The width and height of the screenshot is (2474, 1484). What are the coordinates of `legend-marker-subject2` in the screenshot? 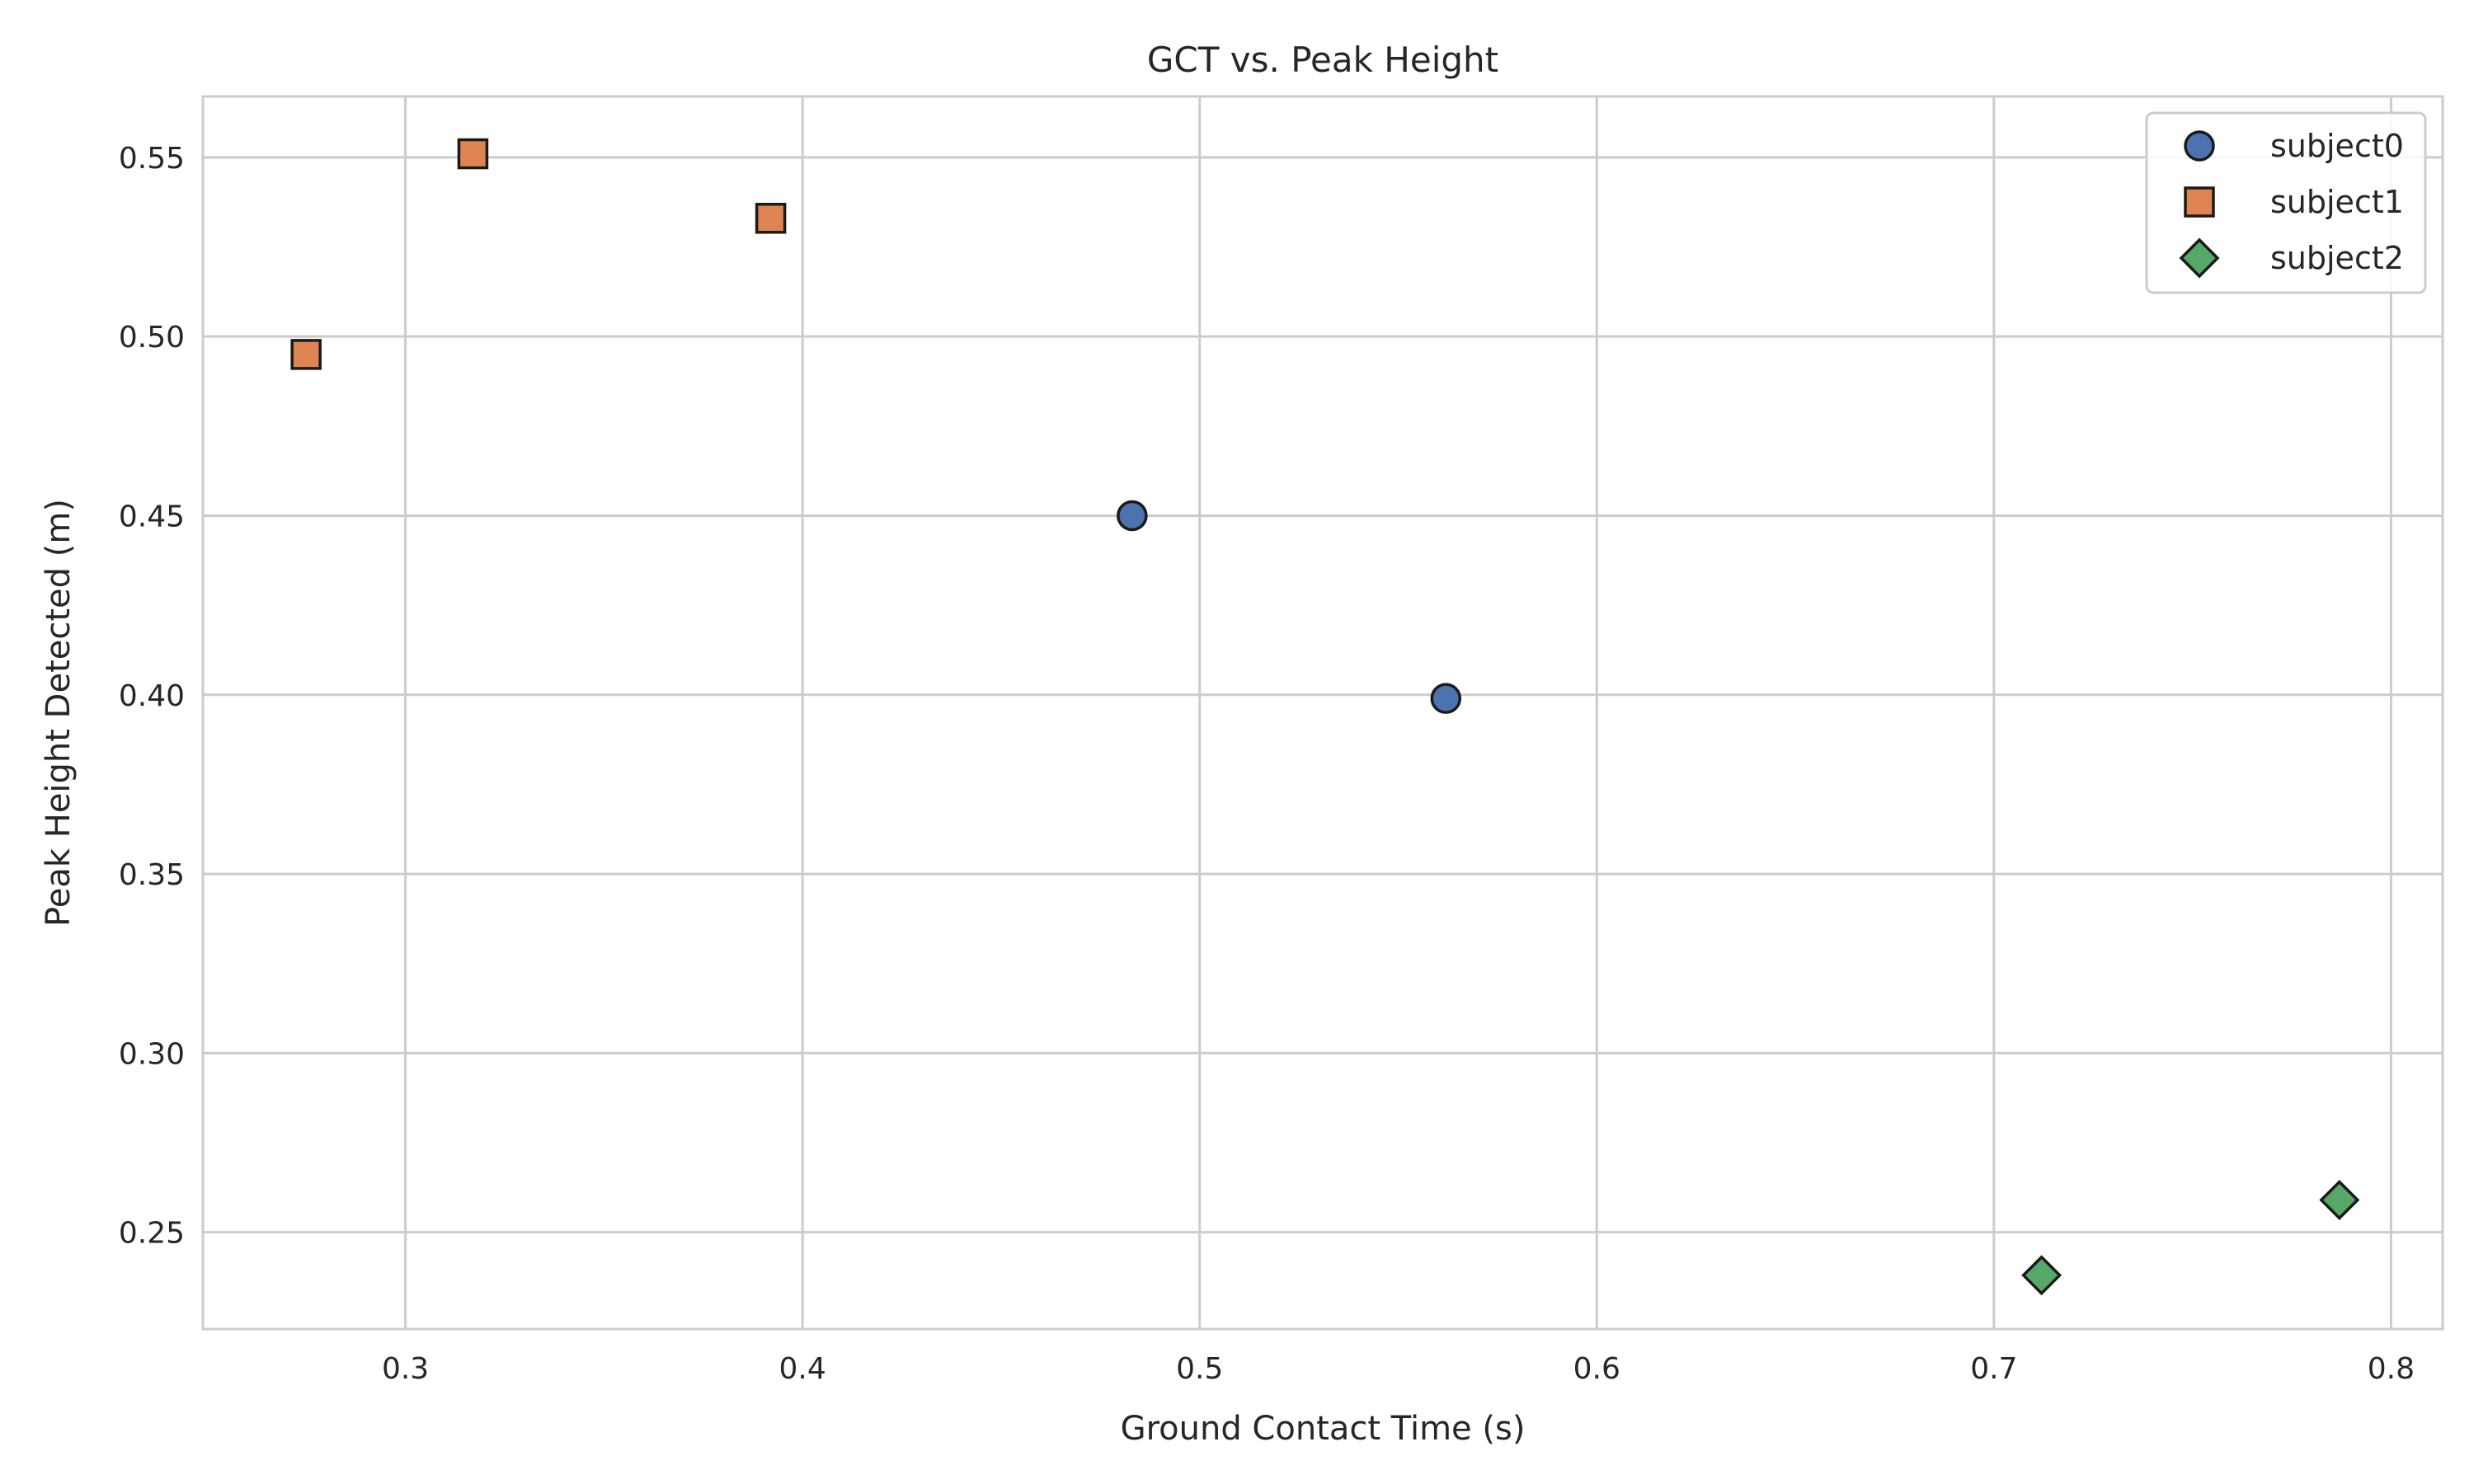 It's located at (2199, 258).